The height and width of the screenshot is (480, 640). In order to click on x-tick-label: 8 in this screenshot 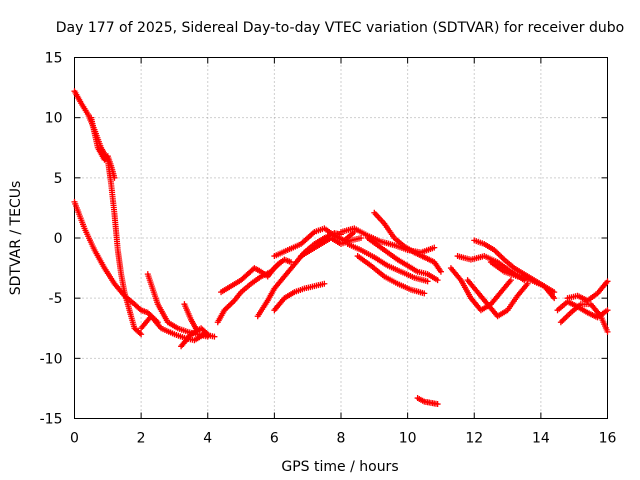, I will do `click(341, 439)`.